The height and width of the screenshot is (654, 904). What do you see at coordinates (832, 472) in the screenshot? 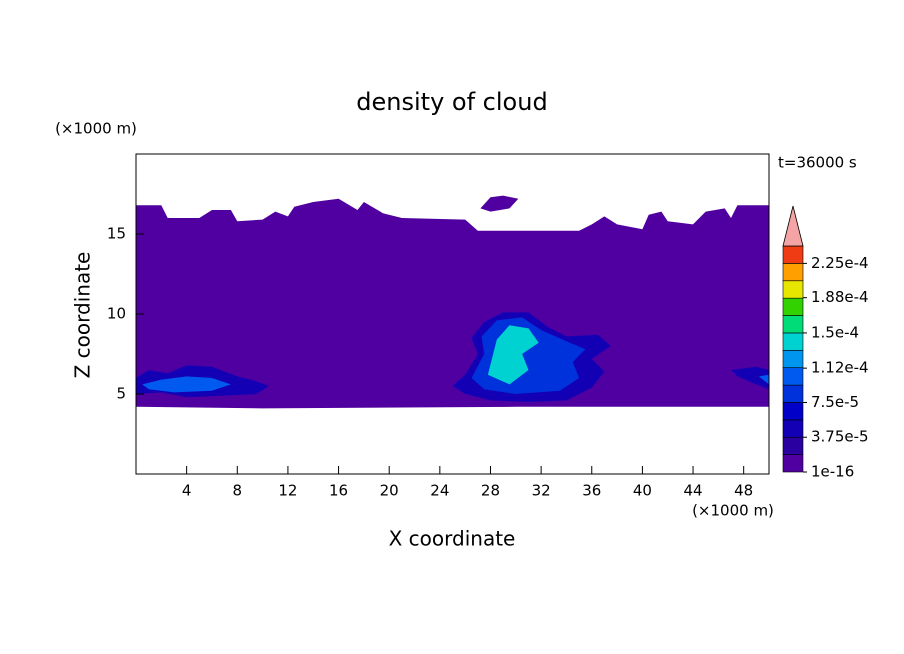
I see `colorbar-tick-label: 1e-16` at bounding box center [832, 472].